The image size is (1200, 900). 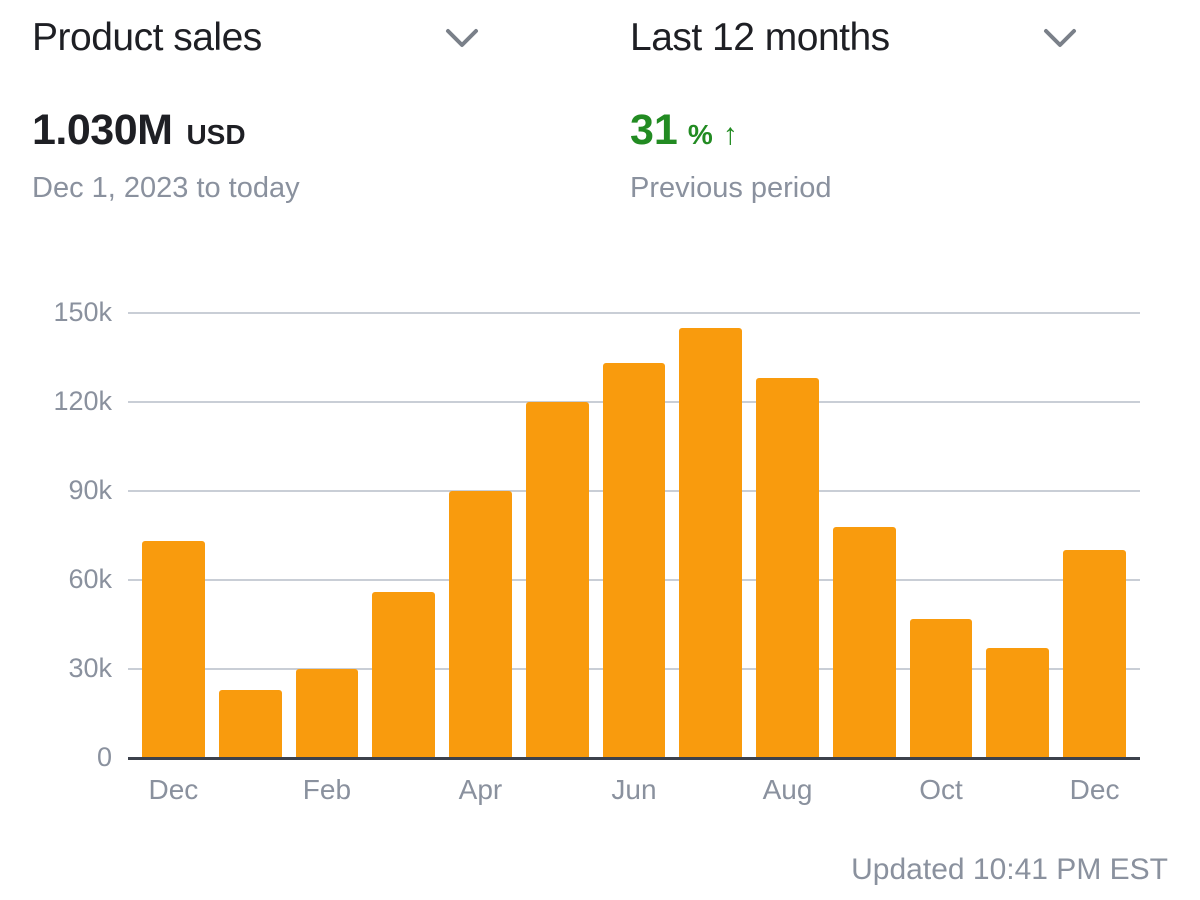 What do you see at coordinates (147, 37) in the screenshot?
I see `metric-selector-label: Product sales` at bounding box center [147, 37].